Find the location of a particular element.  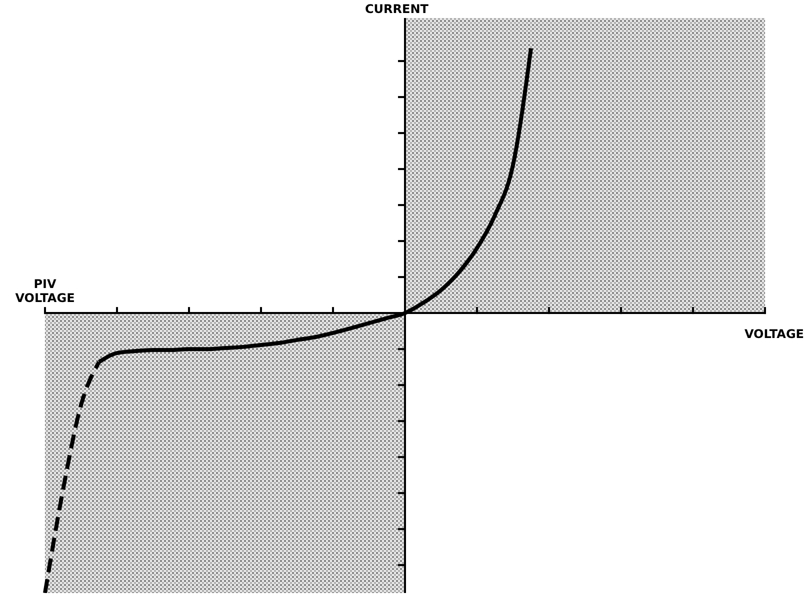

y-axis-title: CURRENT is located at coordinates (396, 9).